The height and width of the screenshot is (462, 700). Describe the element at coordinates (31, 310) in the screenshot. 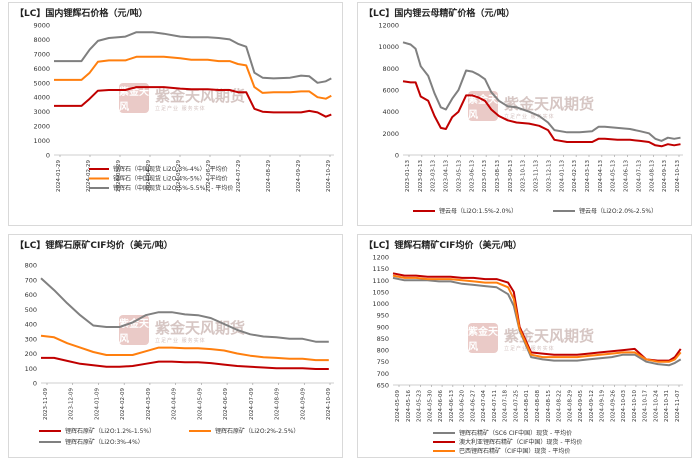

I see `y-tick-label: 500` at that location.